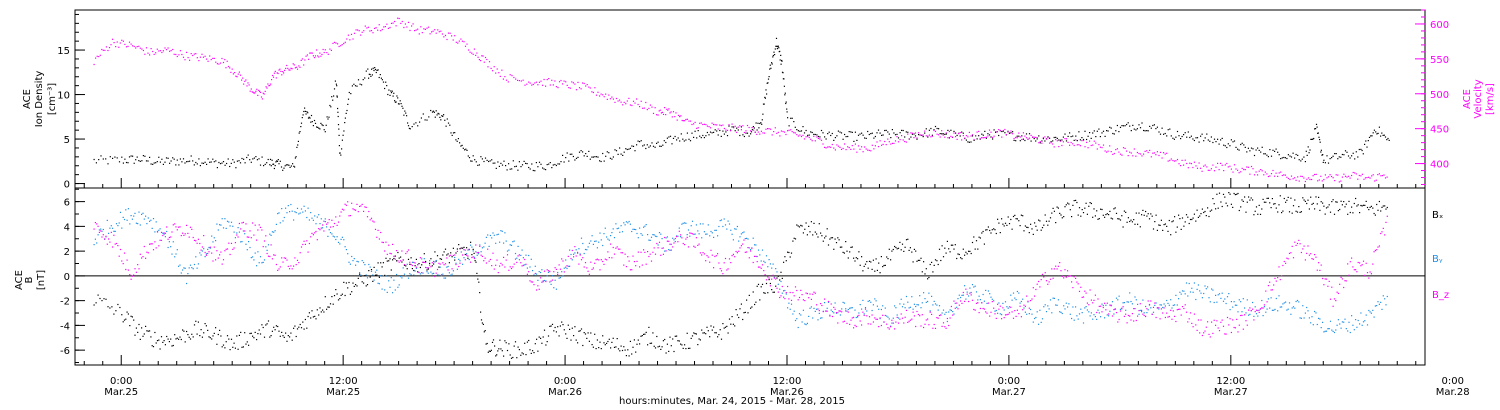 This screenshot has width=1500, height=410. What do you see at coordinates (67, 140) in the screenshot?
I see `top-left-tick-label: 5` at bounding box center [67, 140].